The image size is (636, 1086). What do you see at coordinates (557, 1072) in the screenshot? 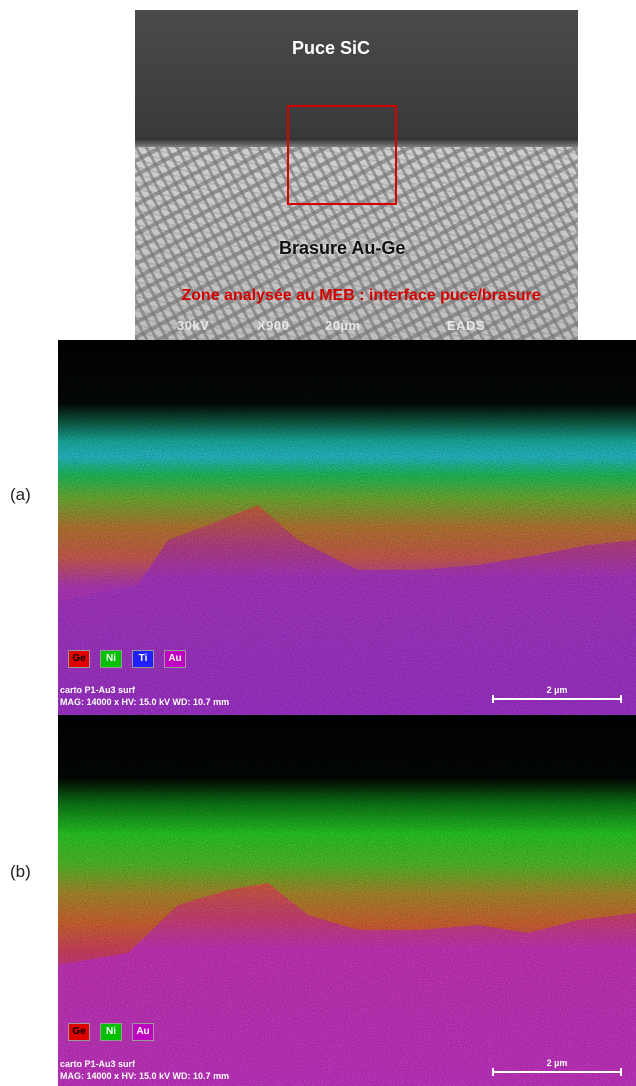
I see `scale-line-b` at bounding box center [557, 1072].